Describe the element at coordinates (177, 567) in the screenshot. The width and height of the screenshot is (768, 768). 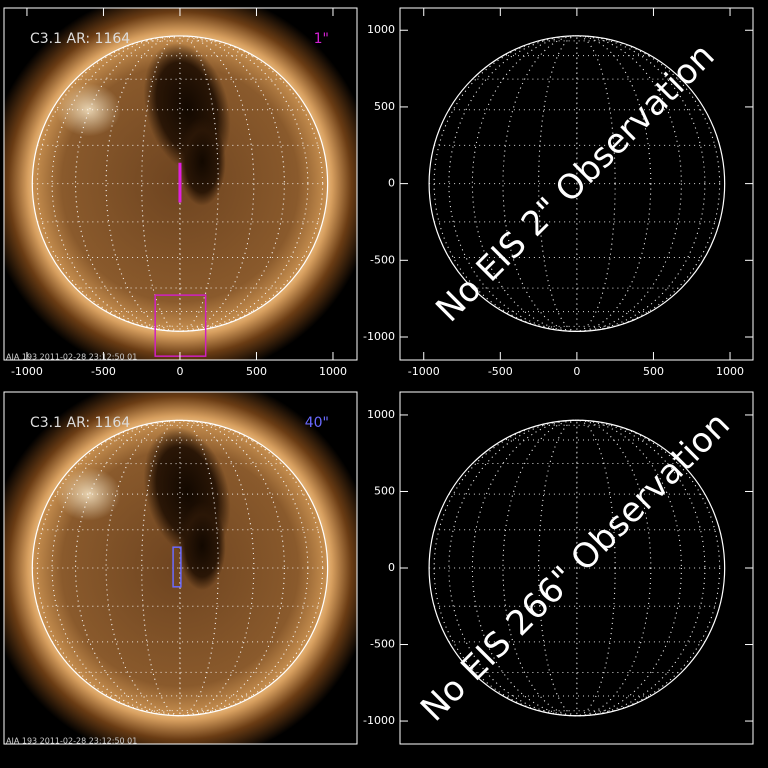
I see `fov-box` at that location.